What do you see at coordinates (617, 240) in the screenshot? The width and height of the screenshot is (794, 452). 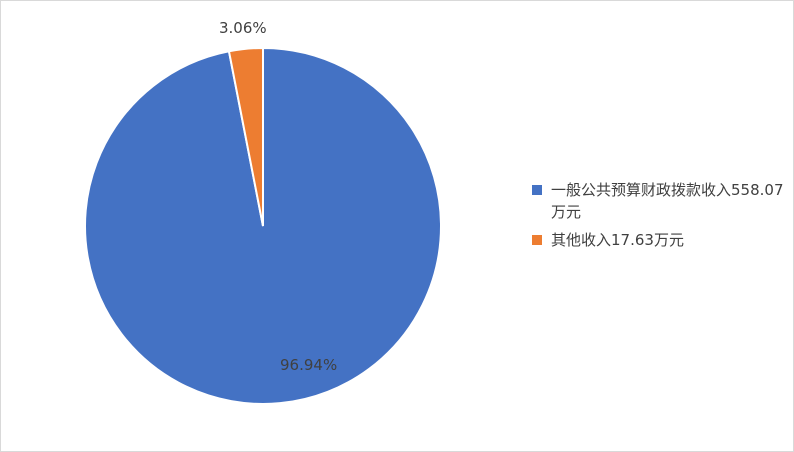 I see `legend-text-1: 其他收入17.63万元` at bounding box center [617, 240].